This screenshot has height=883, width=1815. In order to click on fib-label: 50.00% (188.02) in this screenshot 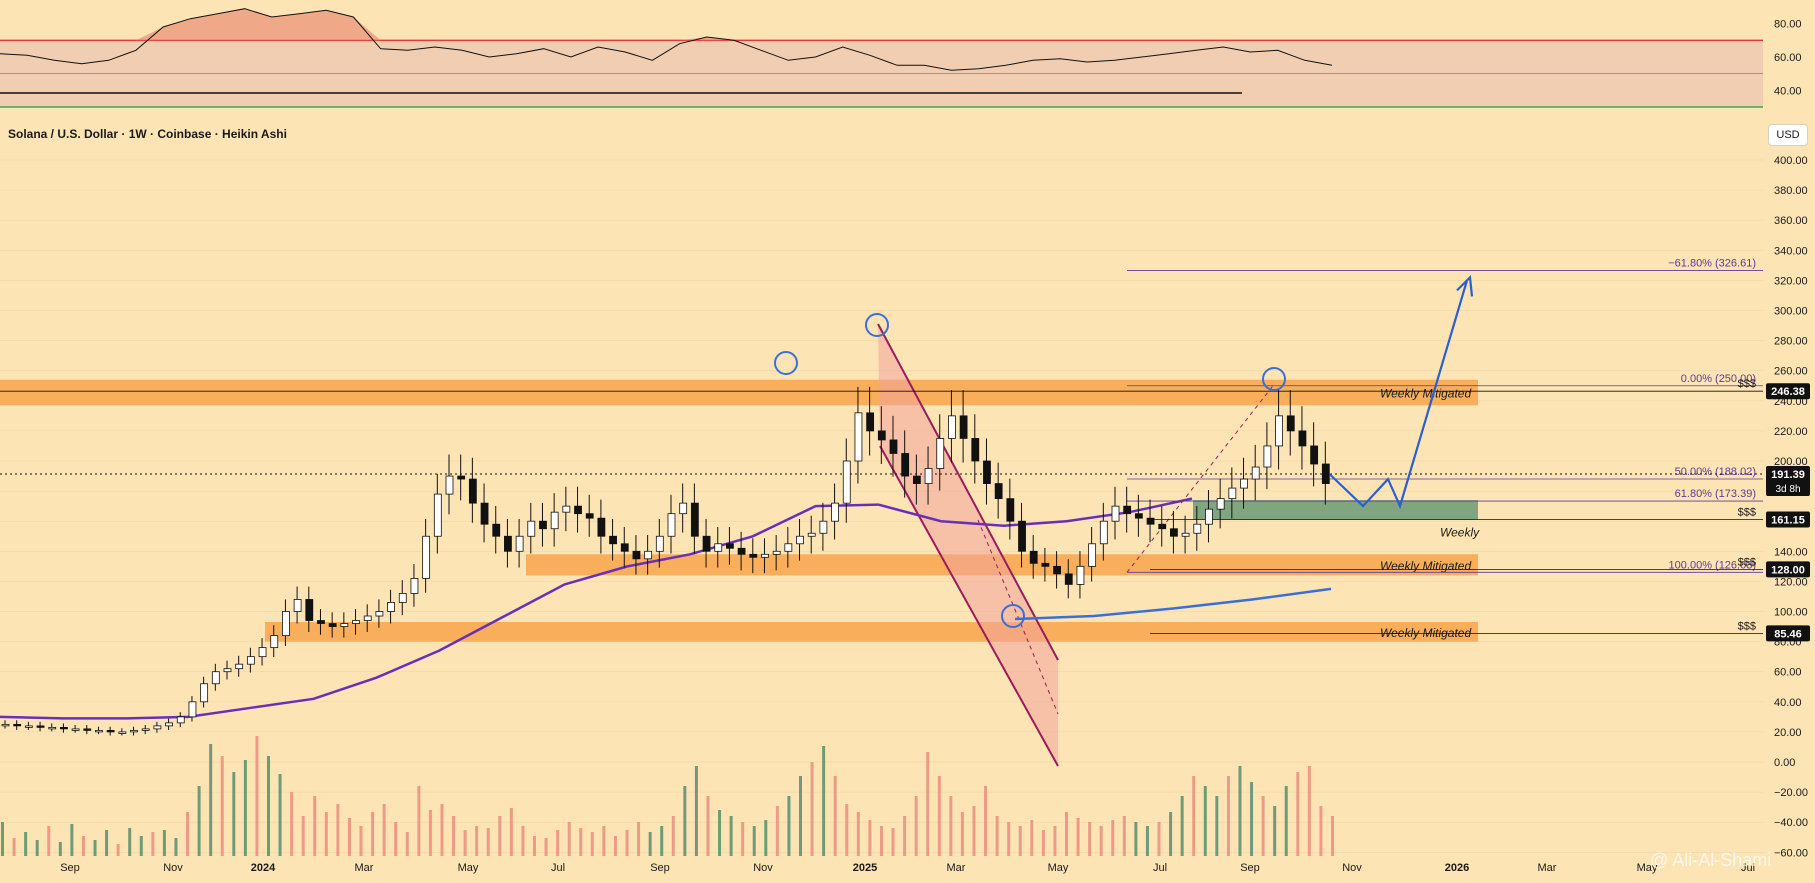, I will do `click(1715, 472)`.